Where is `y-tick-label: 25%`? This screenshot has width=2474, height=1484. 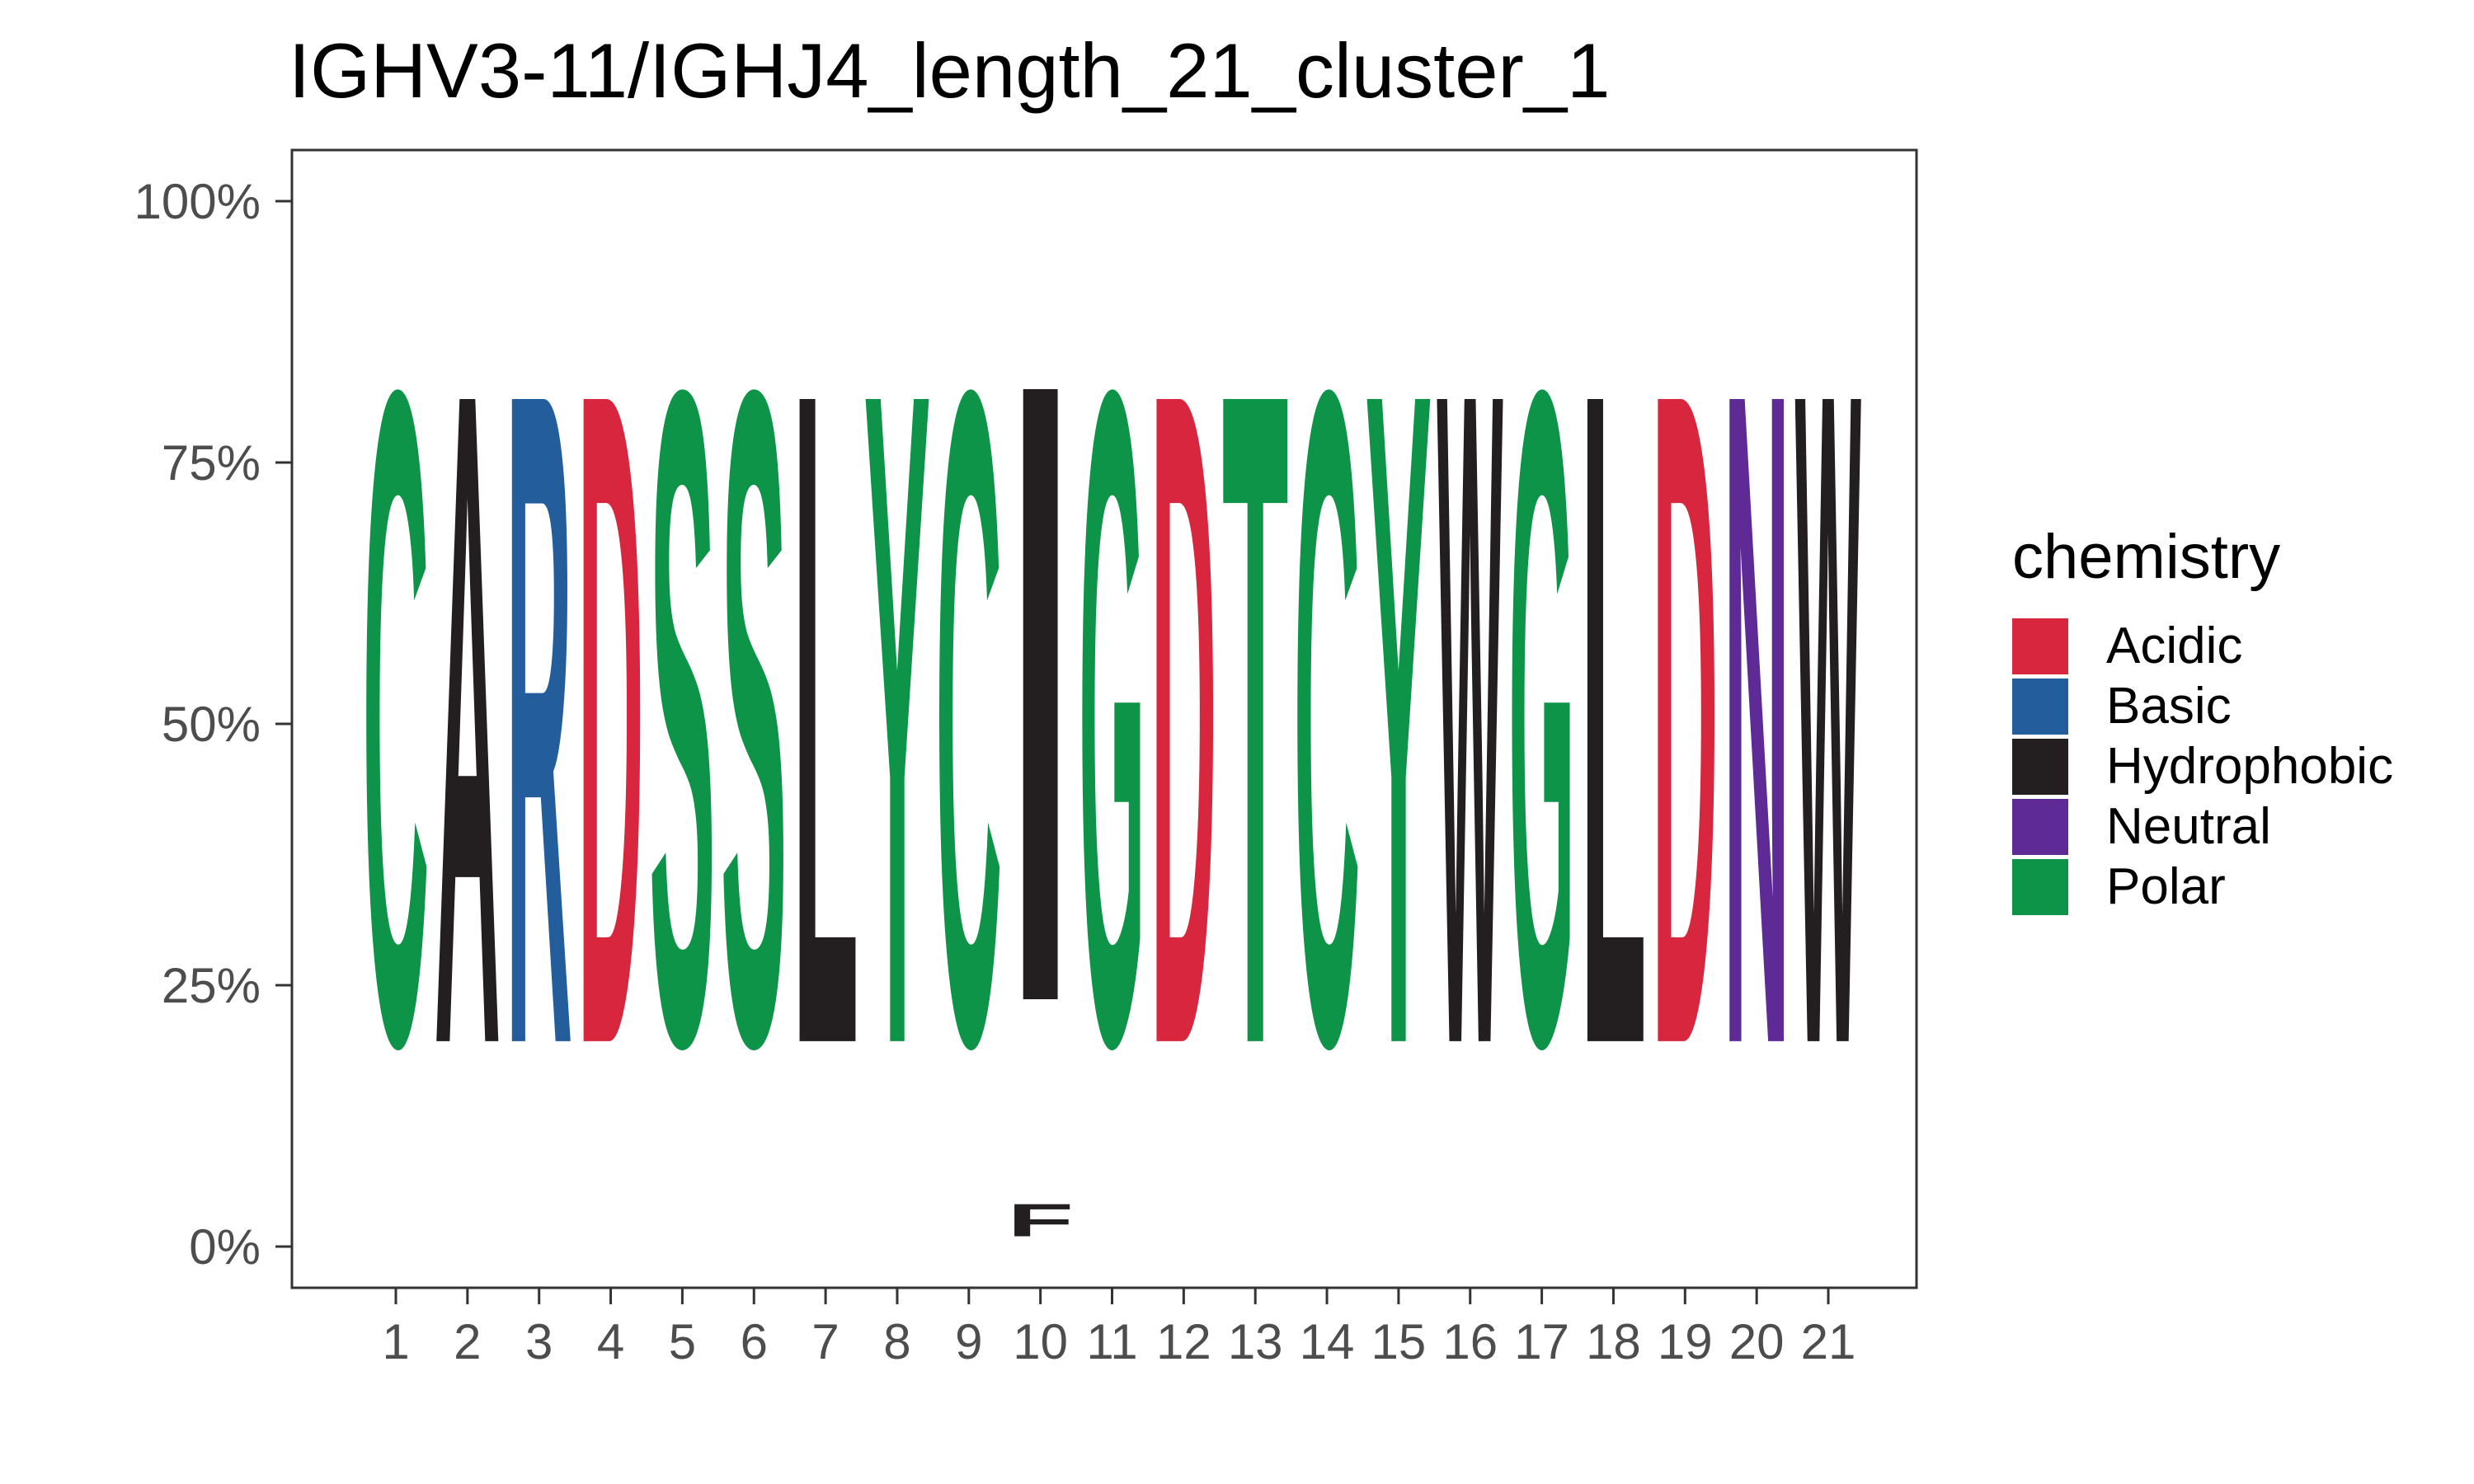 y-tick-label: 25% is located at coordinates (211, 986).